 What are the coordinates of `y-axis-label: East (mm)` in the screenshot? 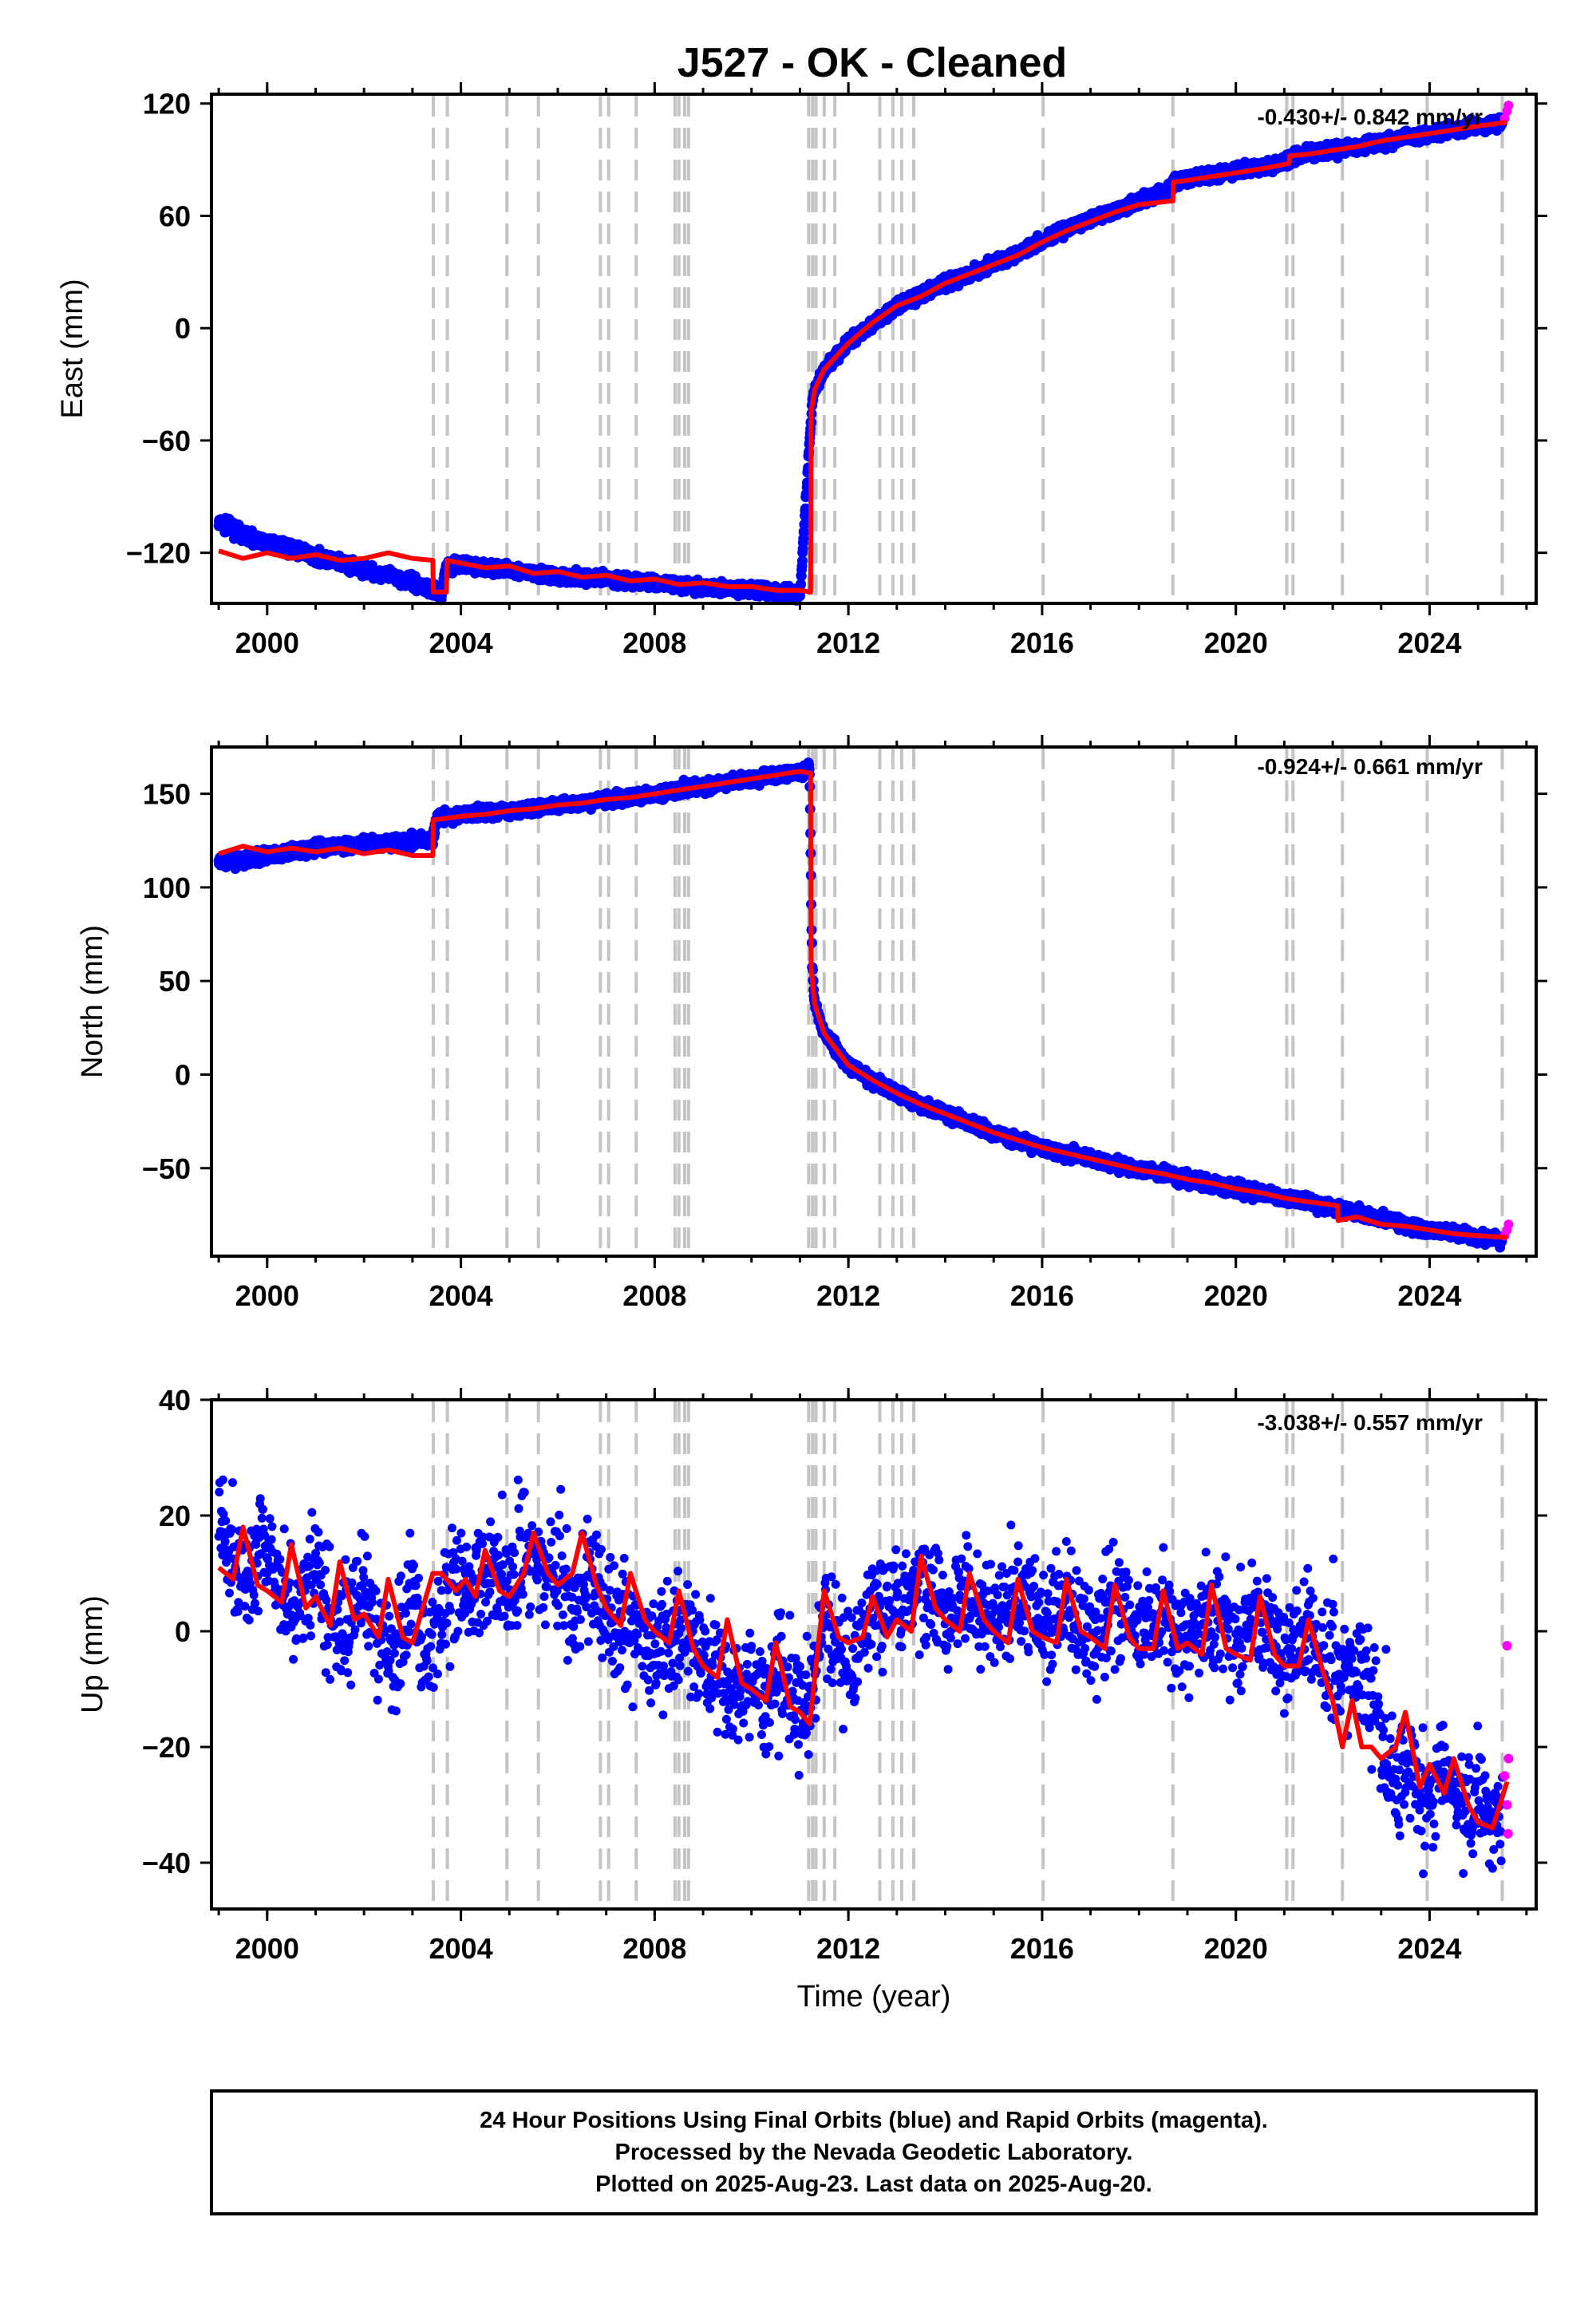 It's located at (72, 348).